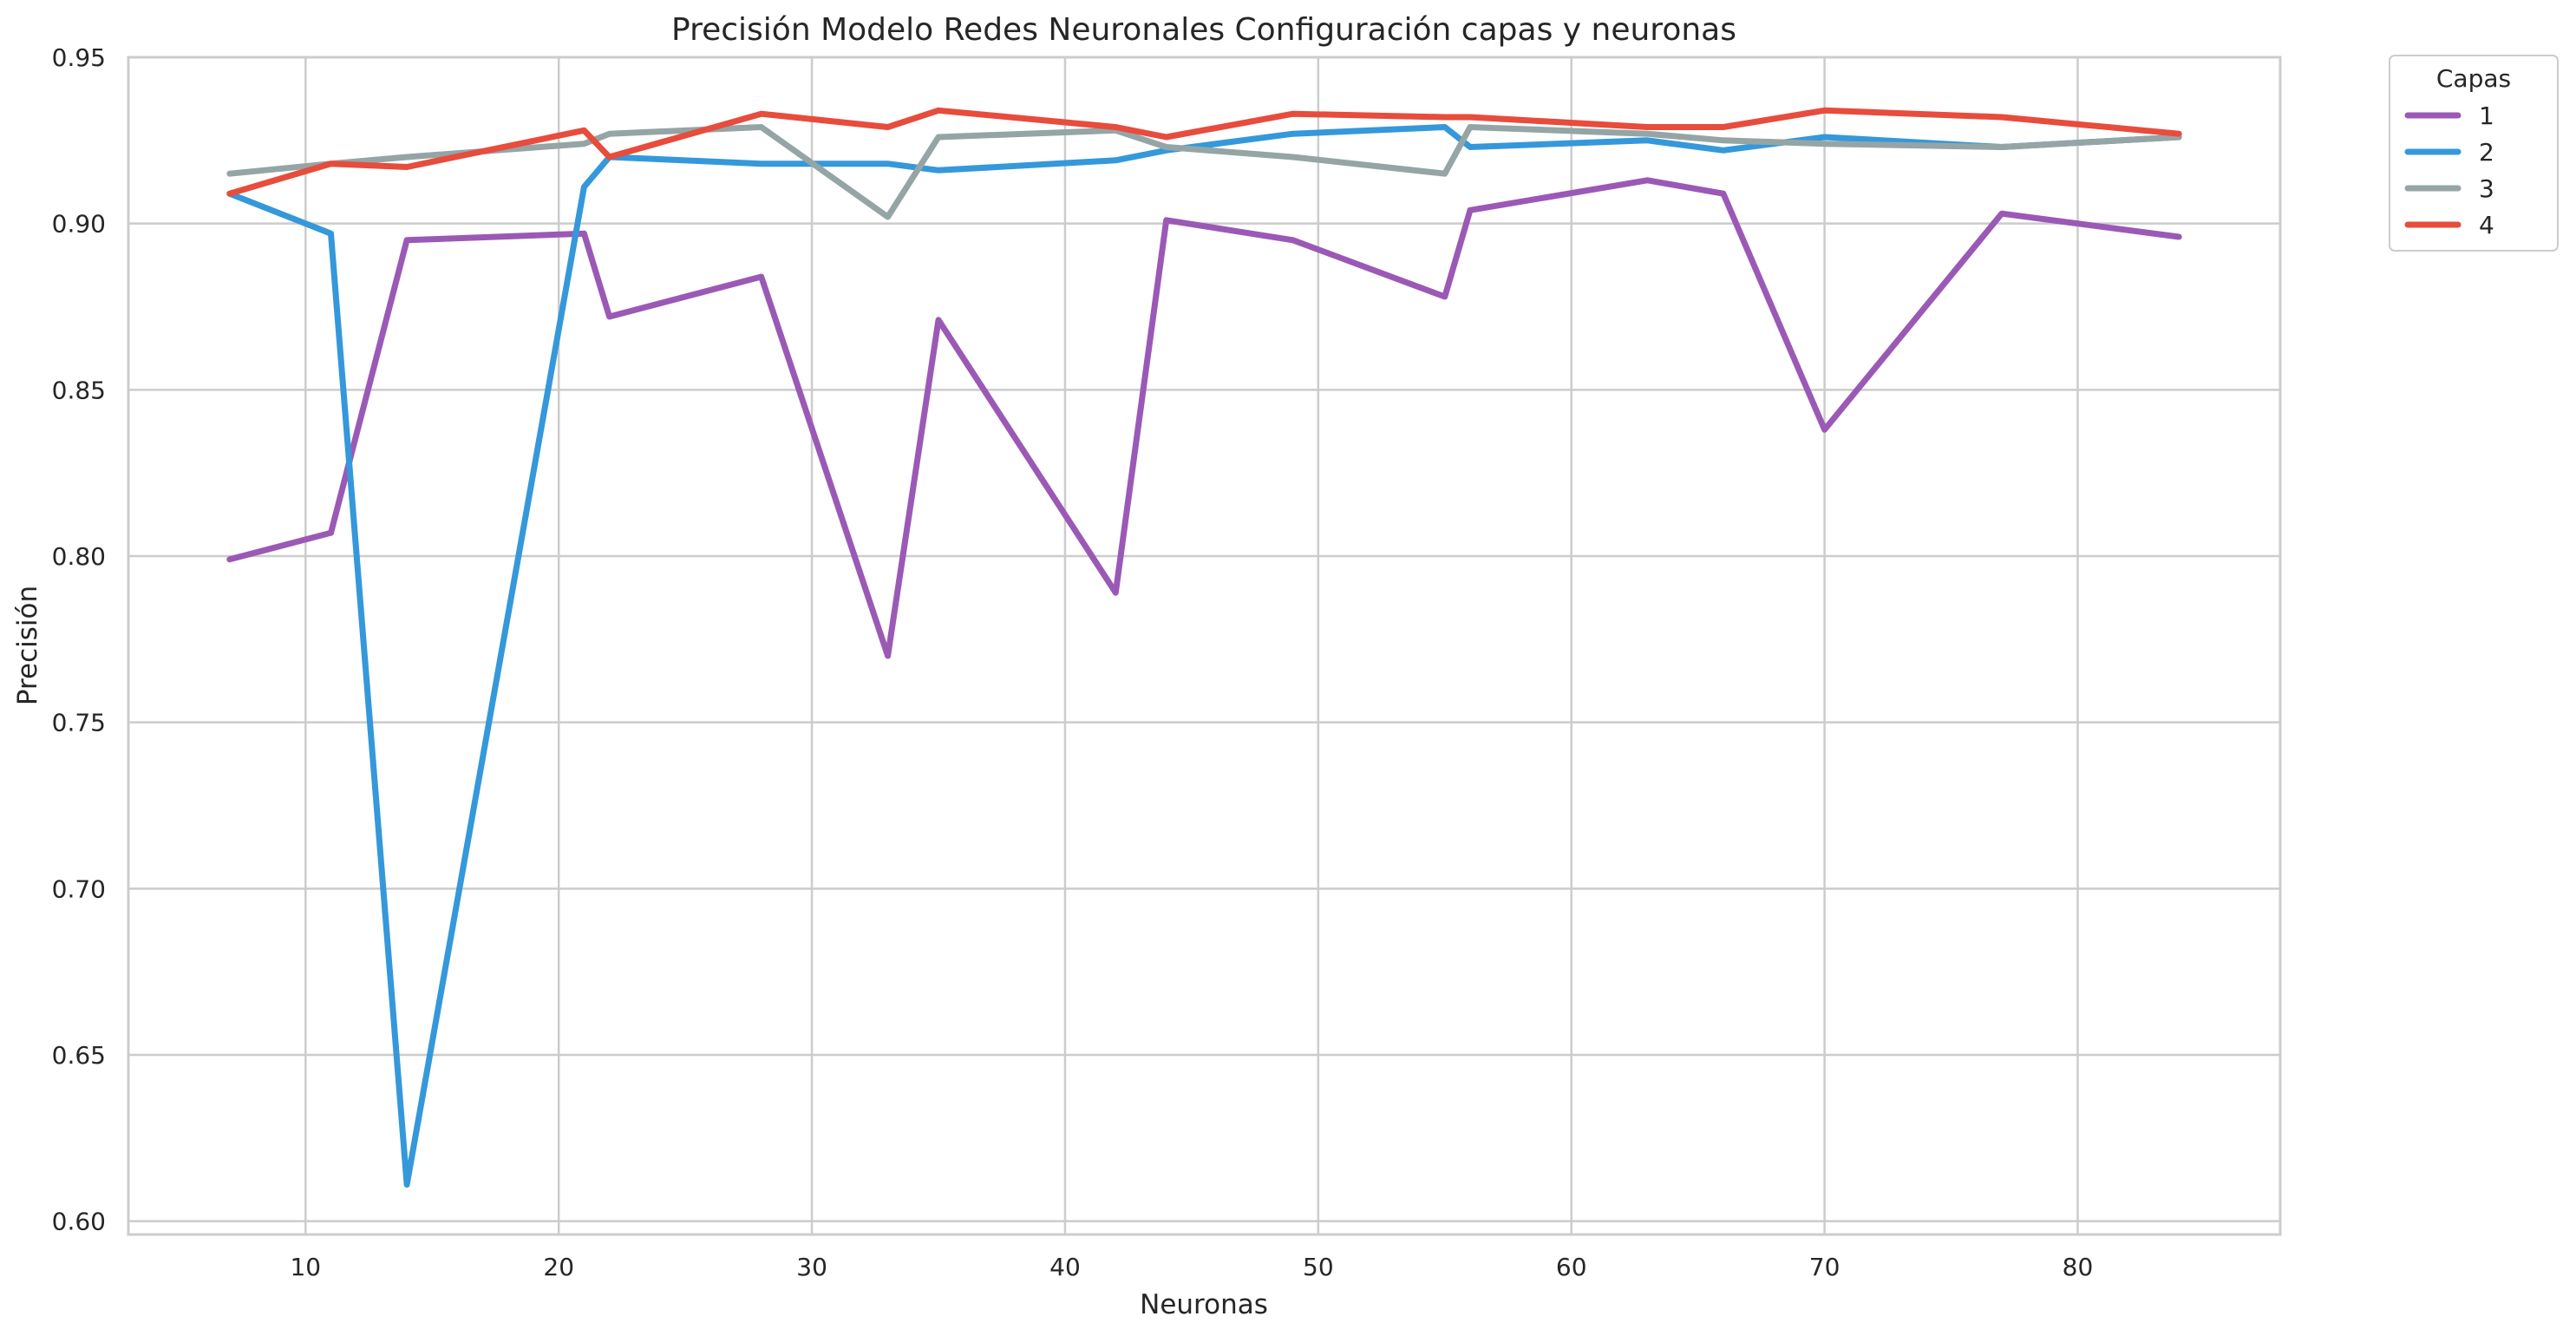 The width and height of the screenshot is (2576, 1336). What do you see at coordinates (79, 390) in the screenshot?
I see `y-tick-label: 0.85` at bounding box center [79, 390].